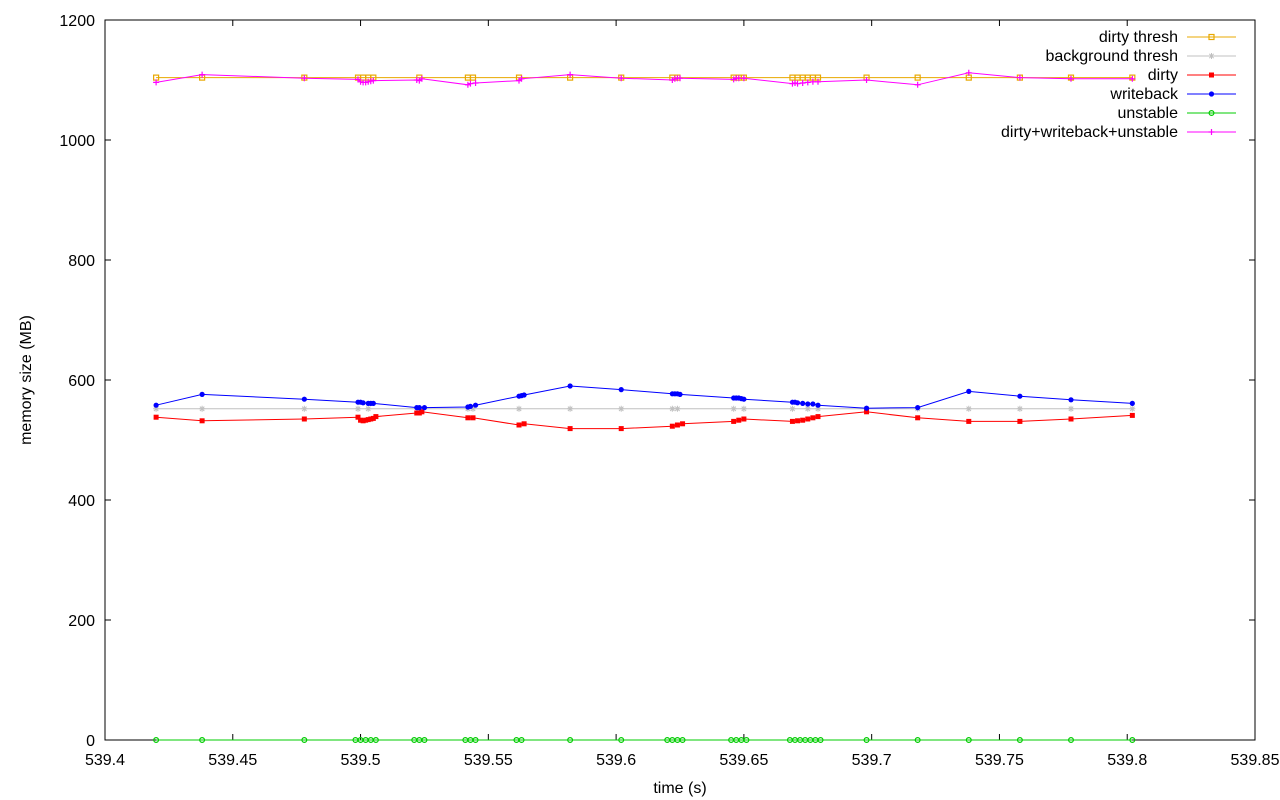 The image size is (1280, 800). What do you see at coordinates (1163, 75) in the screenshot?
I see `legend-label: dirty` at bounding box center [1163, 75].